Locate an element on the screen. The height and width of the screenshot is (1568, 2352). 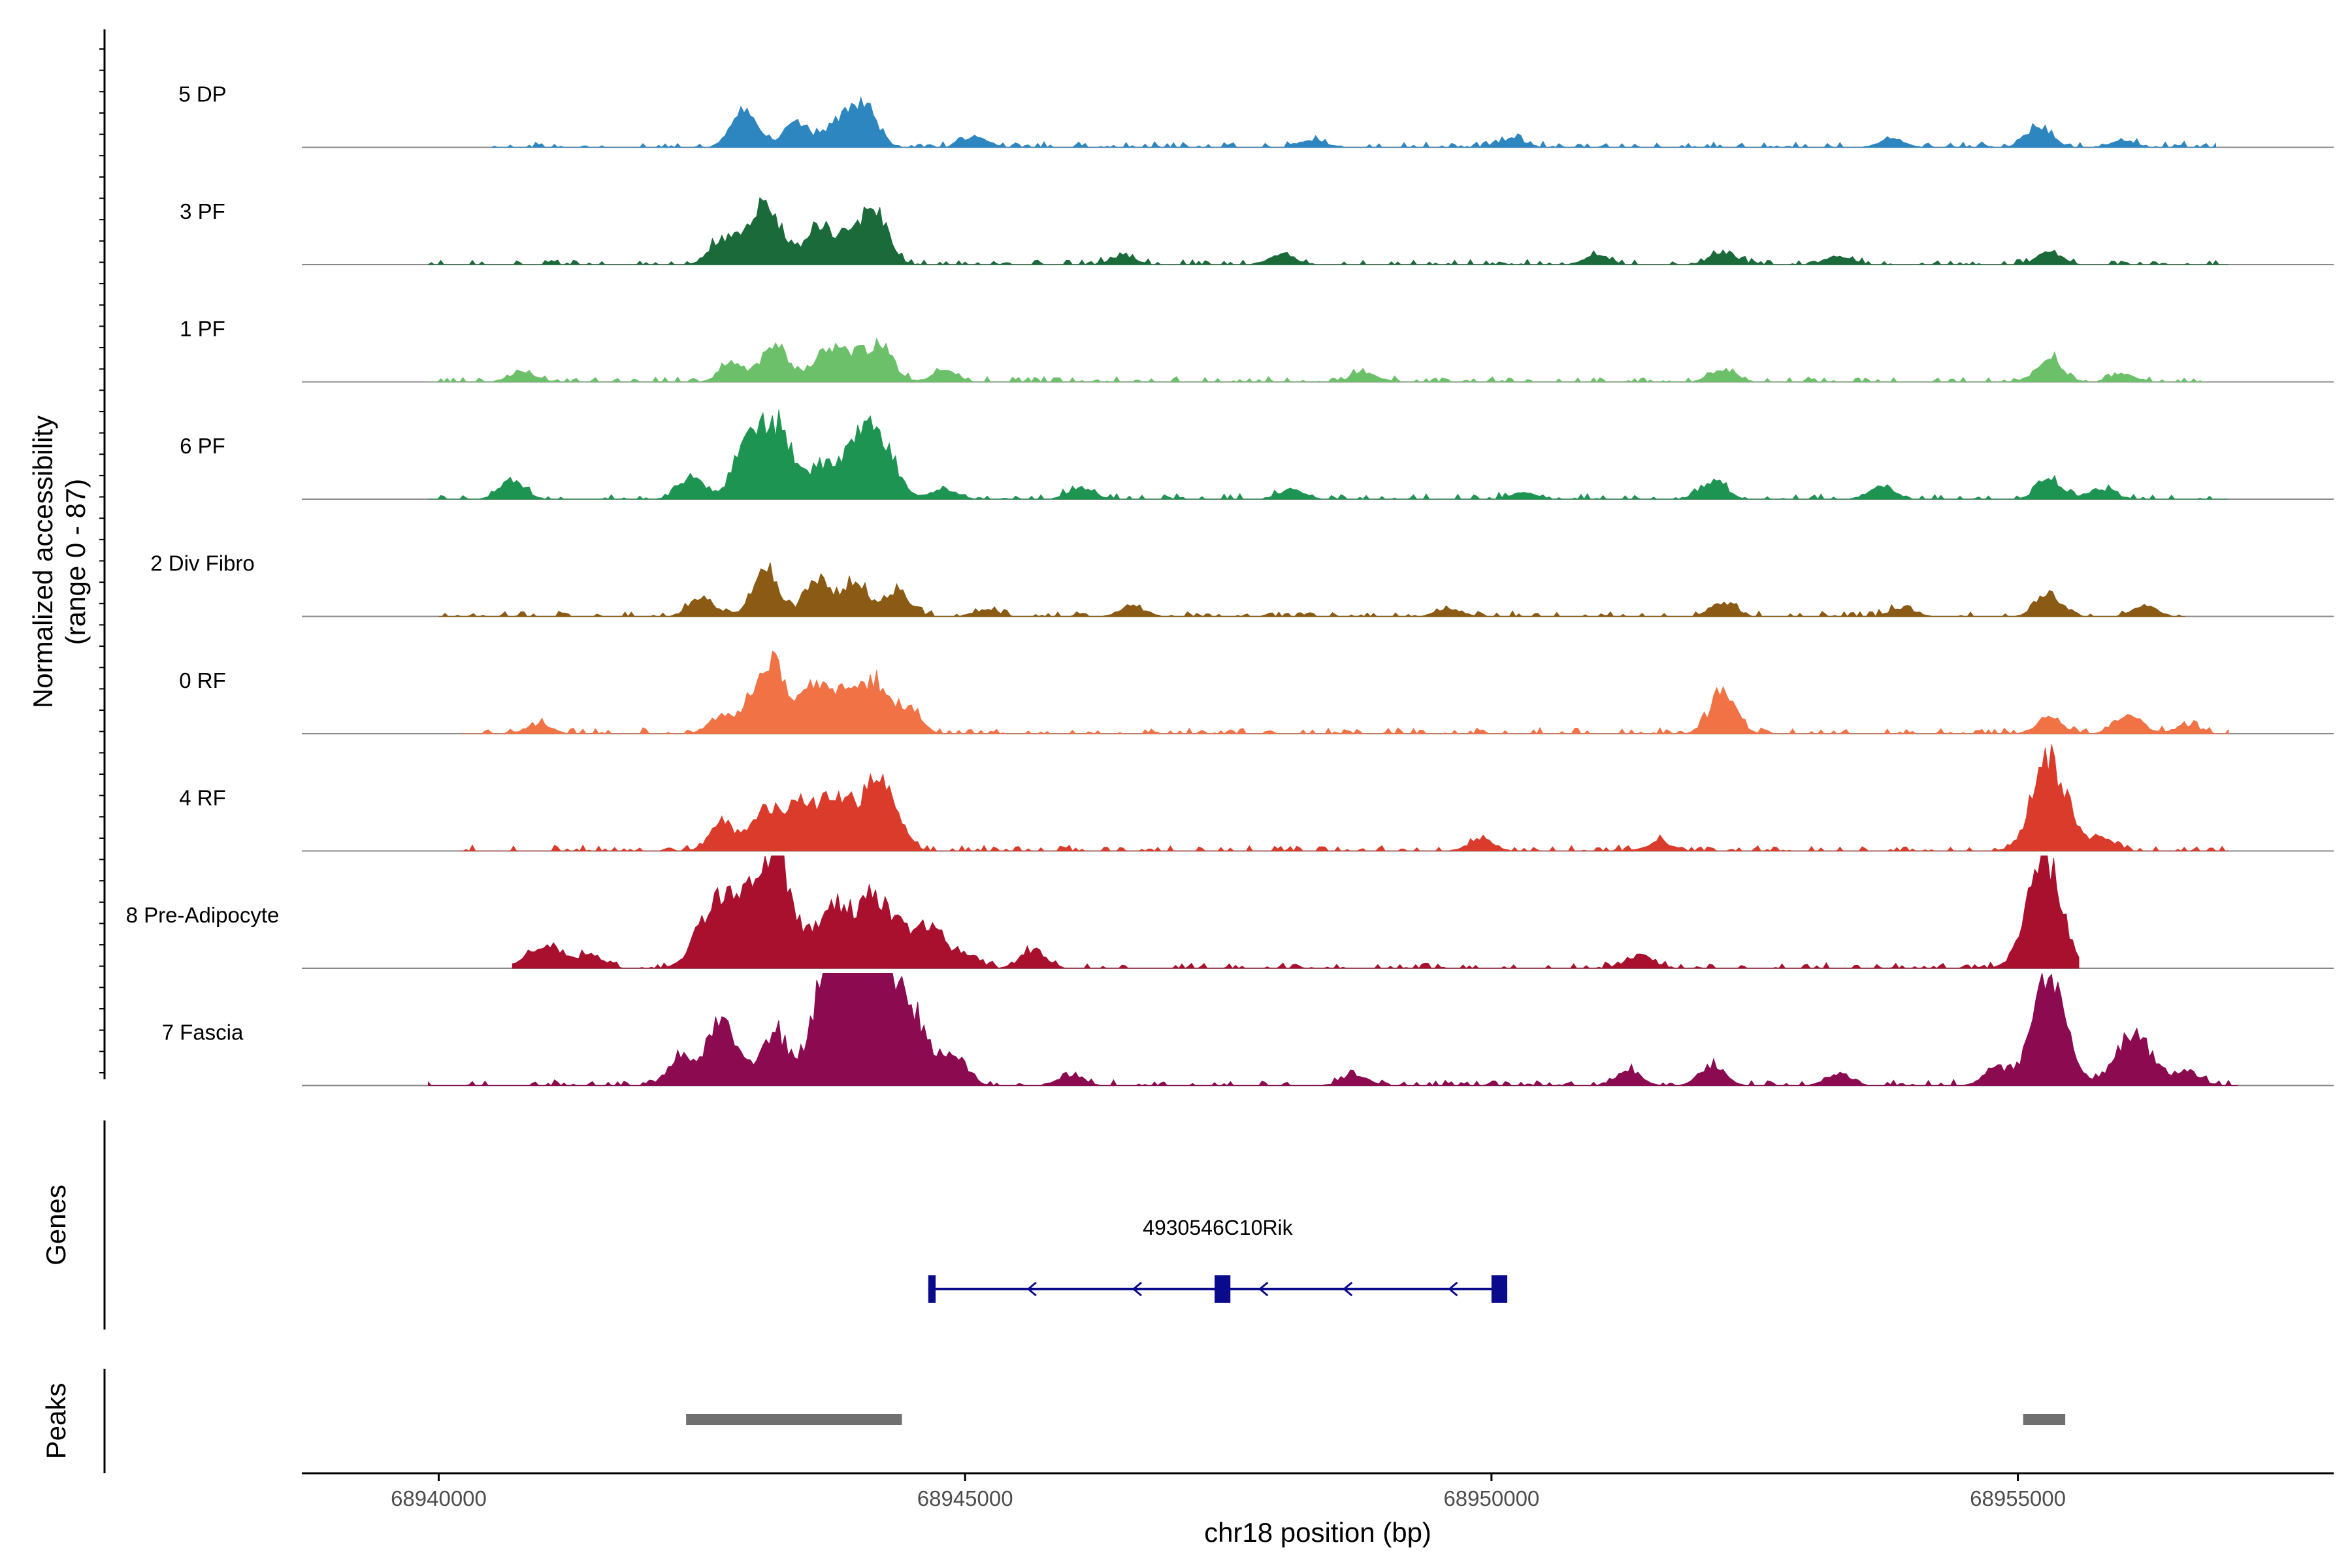
track-label-3-pf: 3 PF is located at coordinates (202, 211).